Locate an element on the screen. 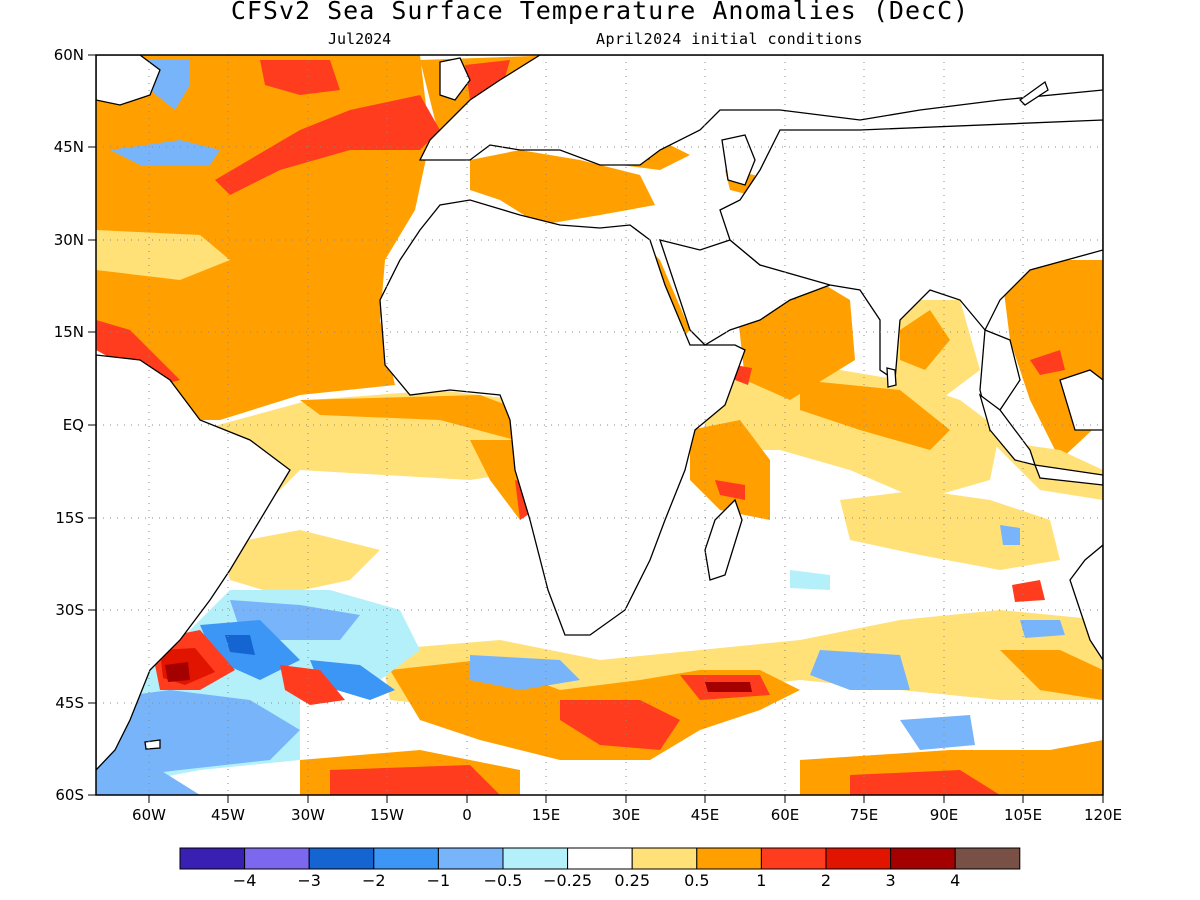  lon-label: 45E is located at coordinates (705, 815).